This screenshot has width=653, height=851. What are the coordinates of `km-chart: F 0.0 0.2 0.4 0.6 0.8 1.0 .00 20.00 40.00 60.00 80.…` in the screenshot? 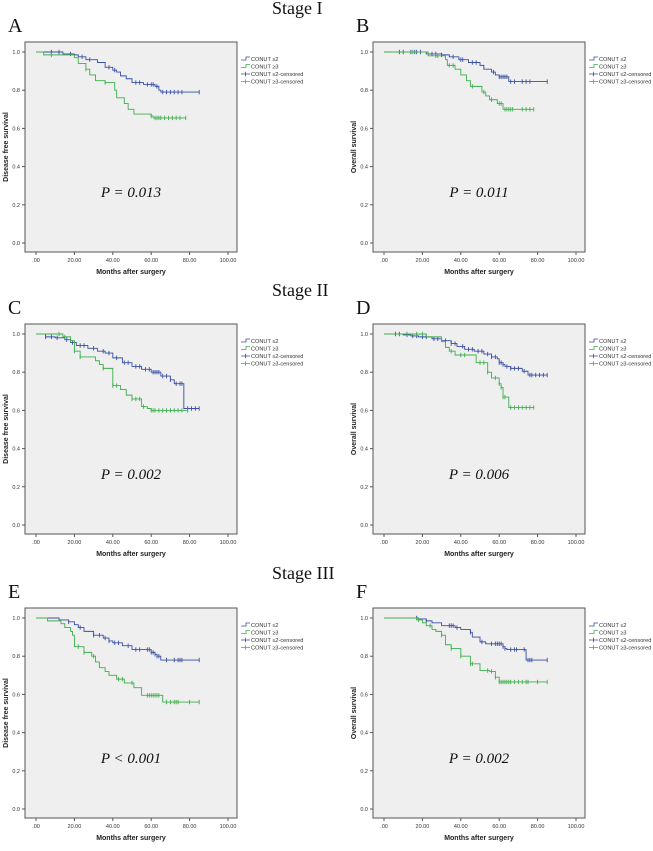 It's located at (501, 711).